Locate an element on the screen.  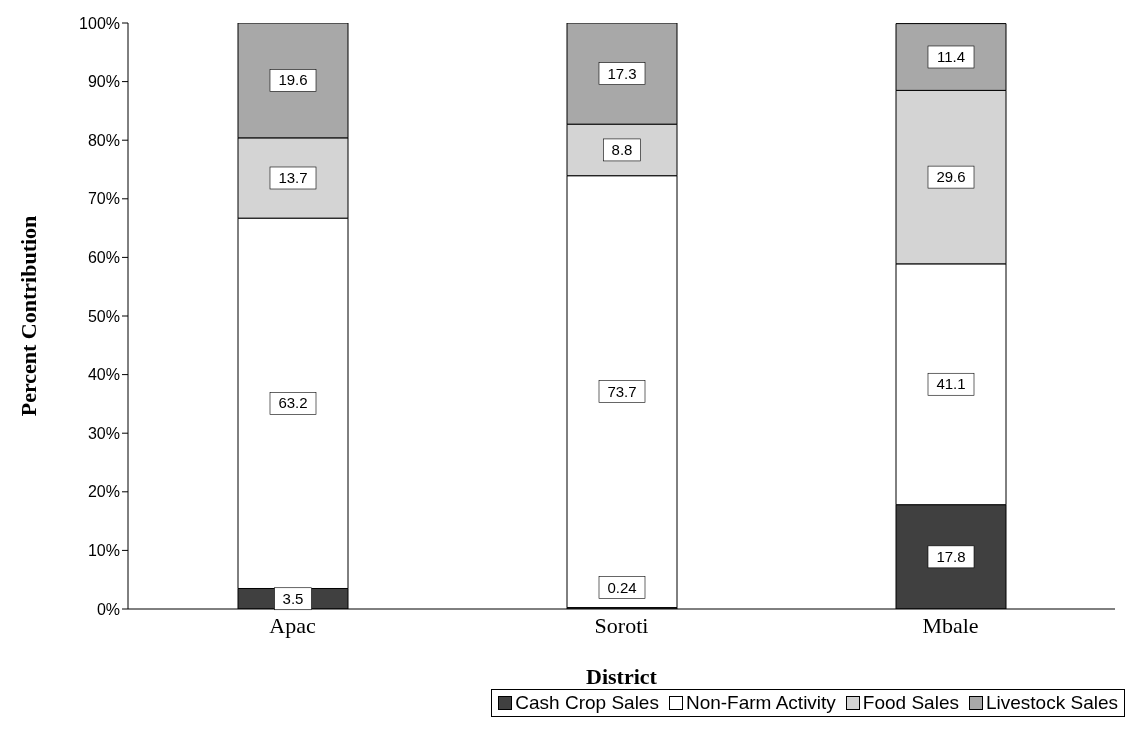
data-label: 11.4 is located at coordinates (951, 56).